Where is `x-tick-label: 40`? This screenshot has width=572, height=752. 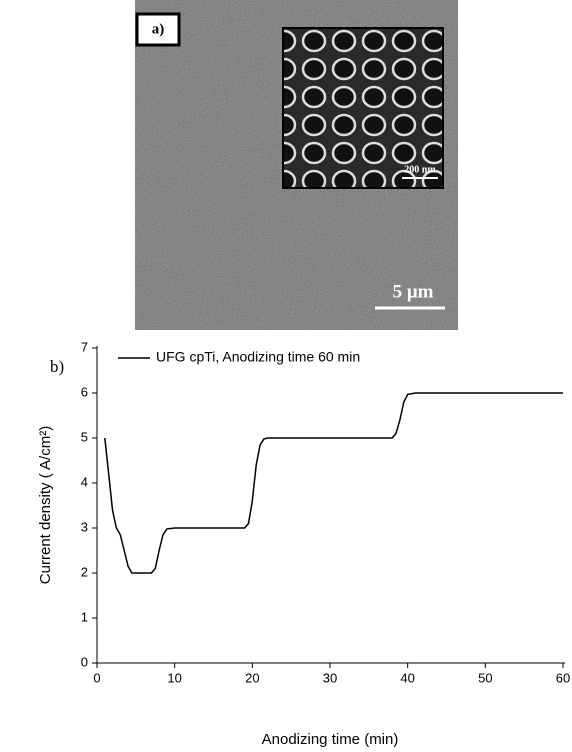
x-tick-label: 40 is located at coordinates (407, 677).